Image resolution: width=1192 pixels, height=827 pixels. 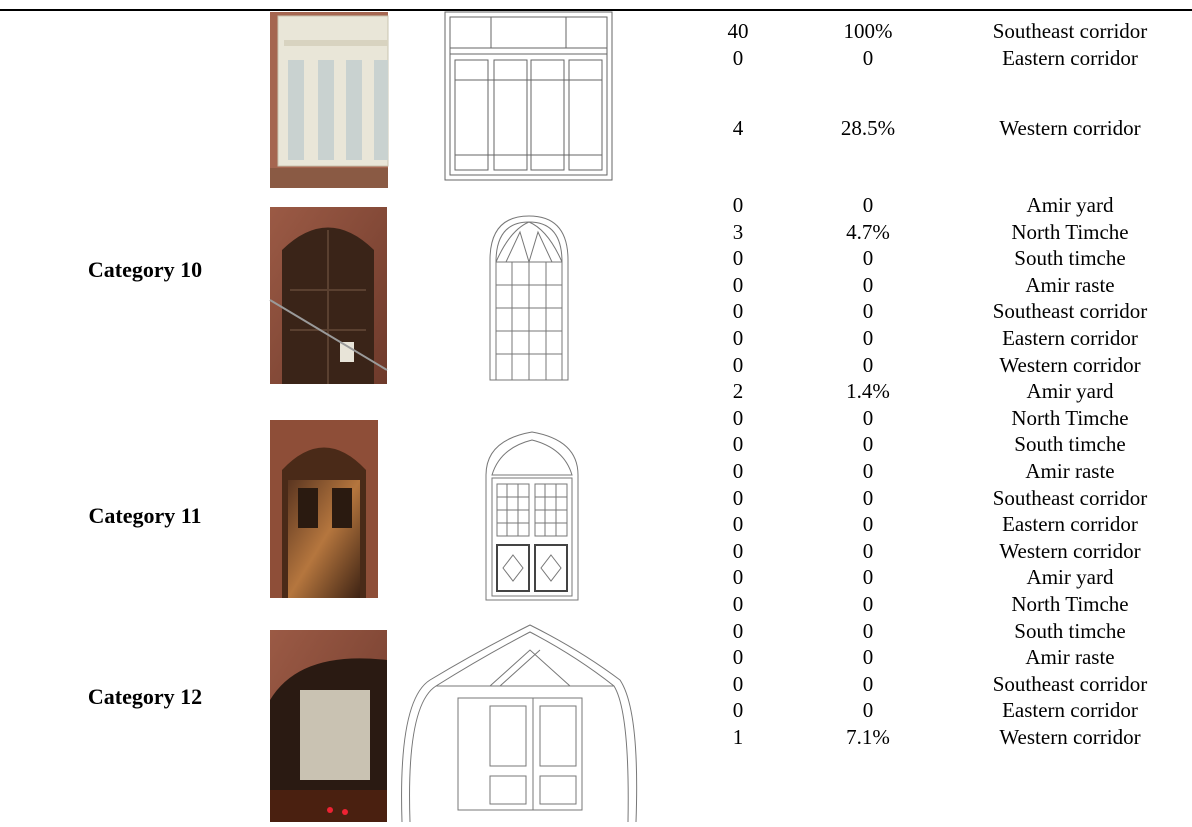 What do you see at coordinates (738, 128) in the screenshot?
I see `count-cell: 4` at bounding box center [738, 128].